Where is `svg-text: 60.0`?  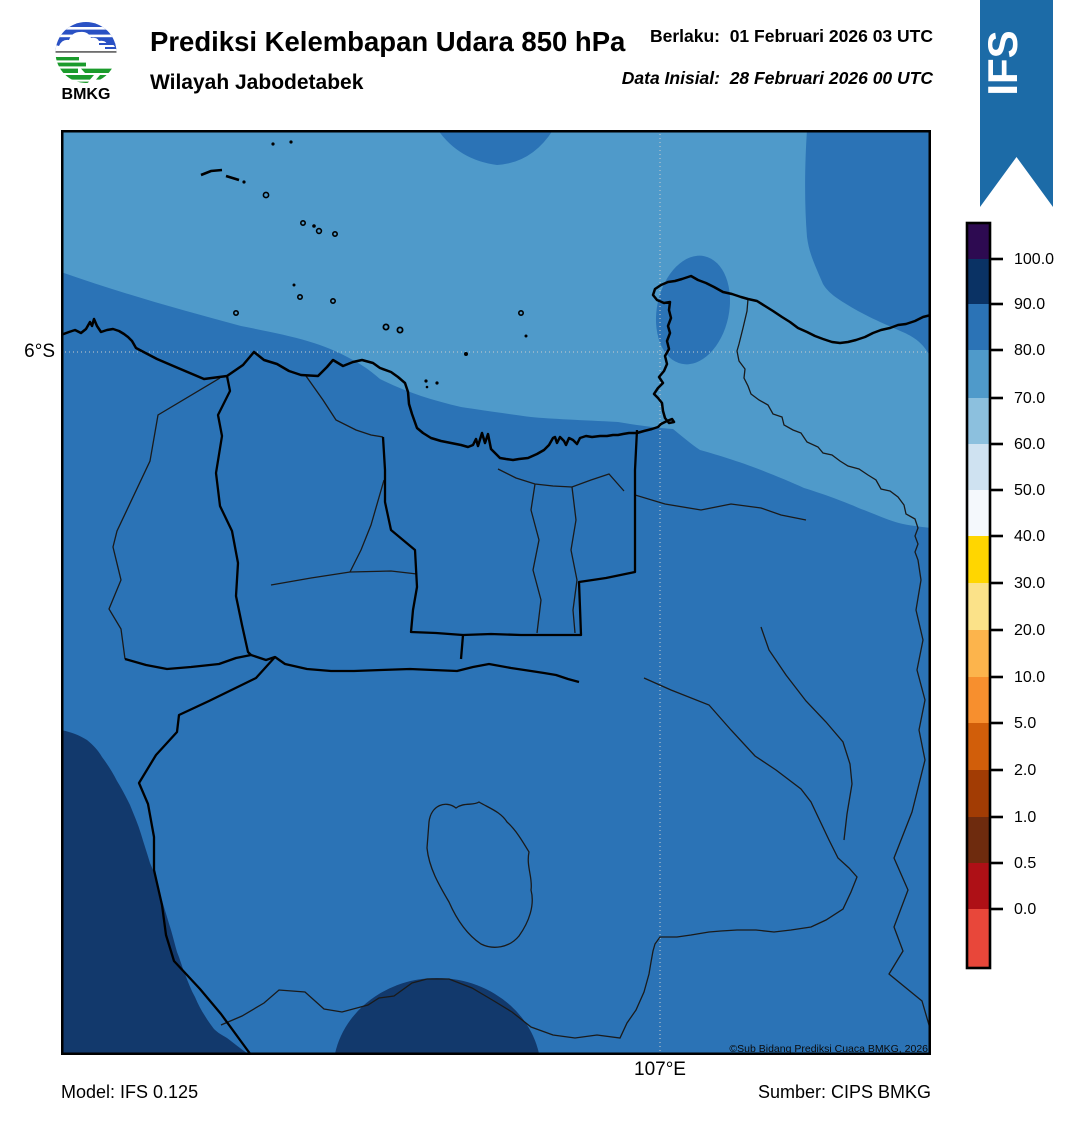
svg-text: 60.0 is located at coordinates (1029, 444).